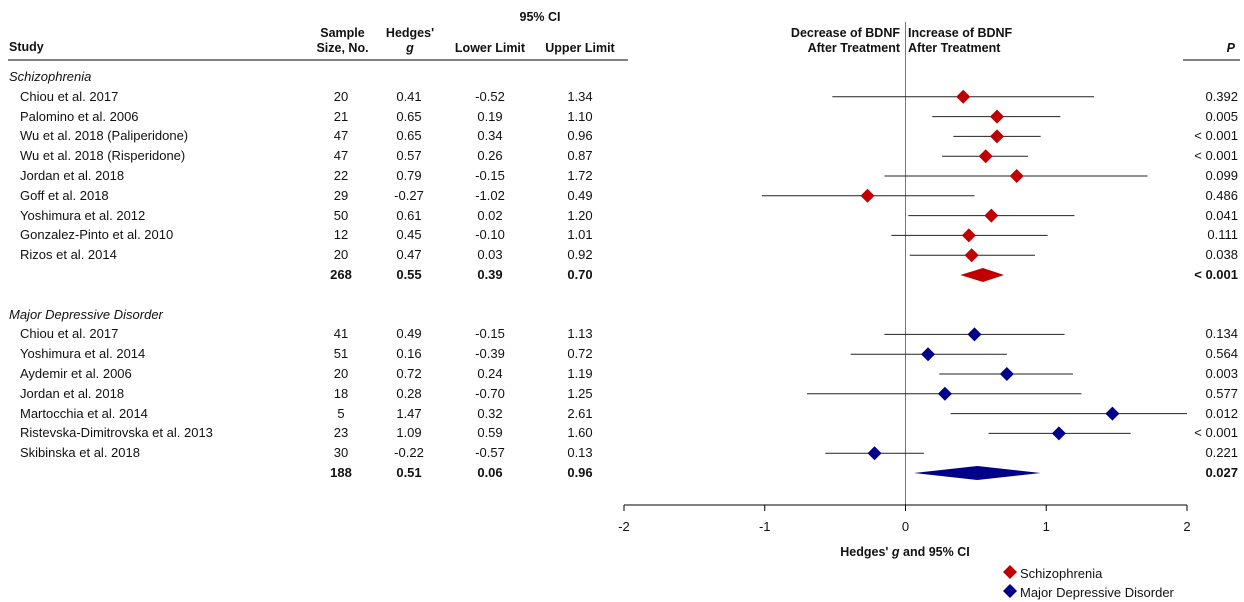 The image size is (1244, 602). Describe the element at coordinates (580, 274) in the screenshot. I see `summary-upper-limit: 0.70` at that location.